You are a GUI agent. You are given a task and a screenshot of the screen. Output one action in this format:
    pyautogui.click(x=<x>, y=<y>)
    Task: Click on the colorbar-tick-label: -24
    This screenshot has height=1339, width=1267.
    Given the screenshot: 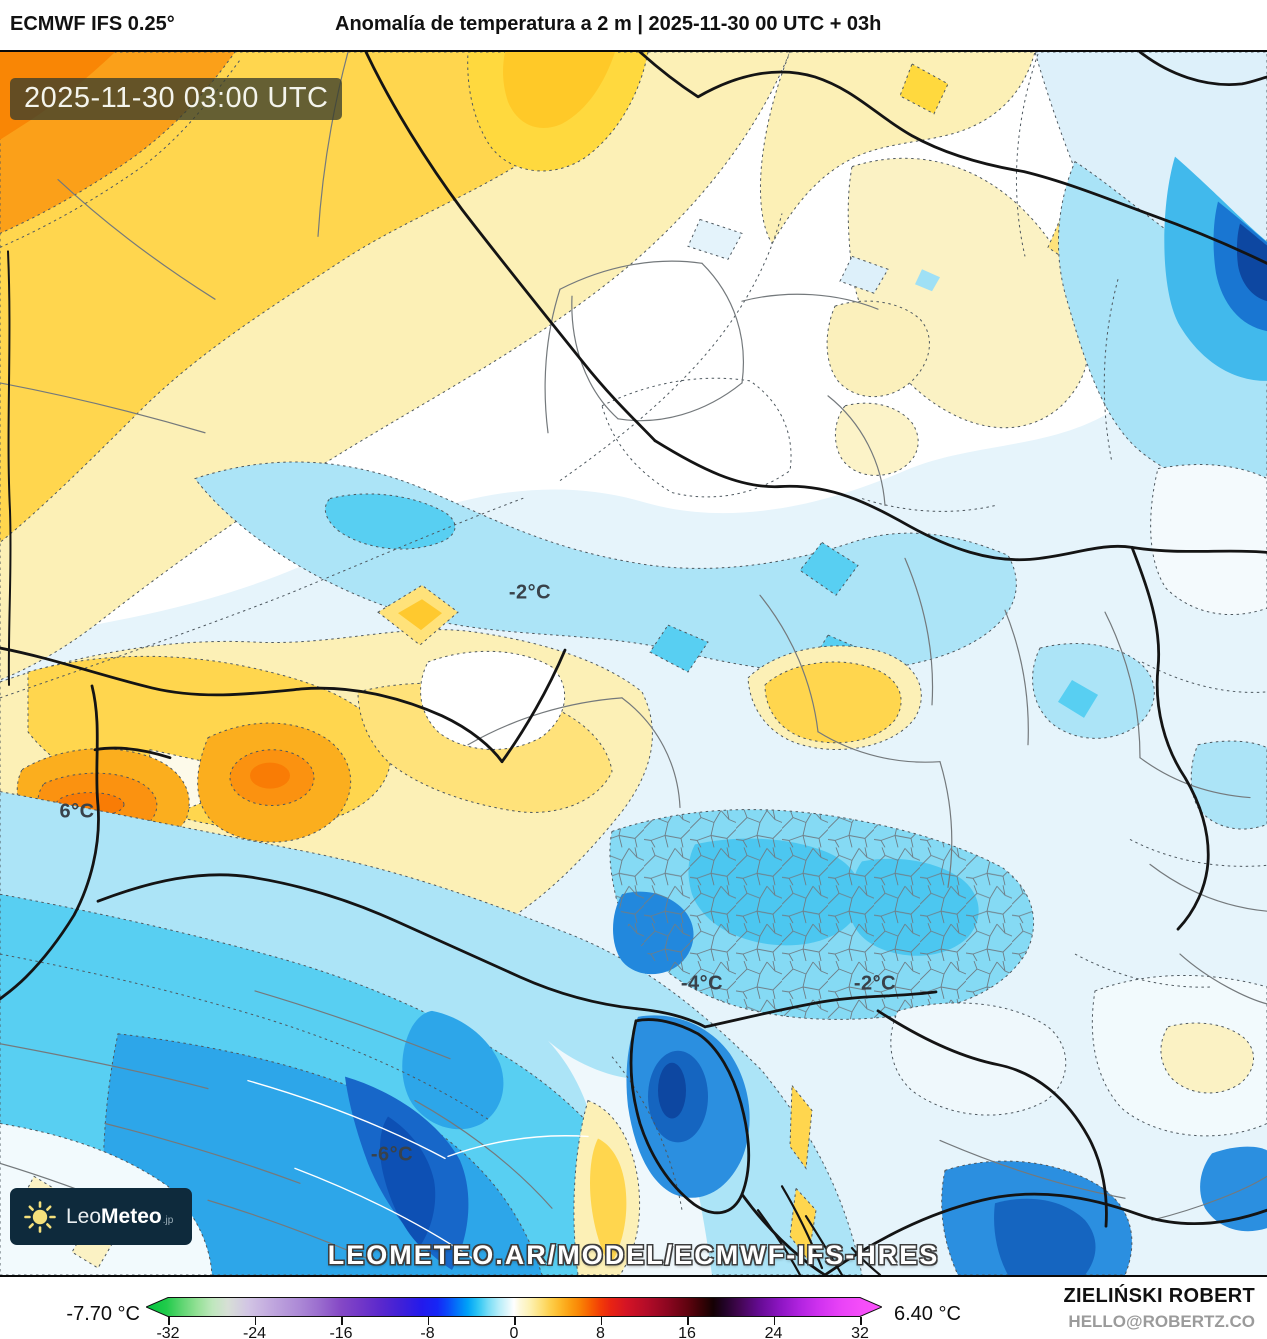 What is the action you would take?
    pyautogui.click(x=254, y=1332)
    